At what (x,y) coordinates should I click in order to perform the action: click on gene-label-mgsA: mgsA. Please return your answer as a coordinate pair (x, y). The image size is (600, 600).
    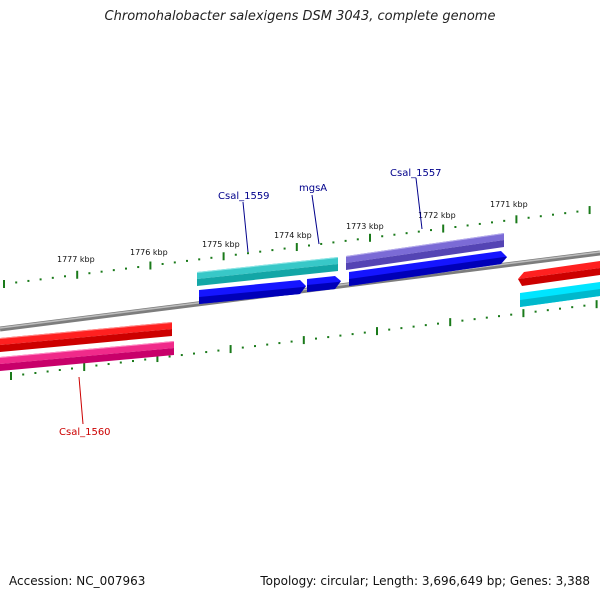
    Looking at the image, I should click on (313, 188).